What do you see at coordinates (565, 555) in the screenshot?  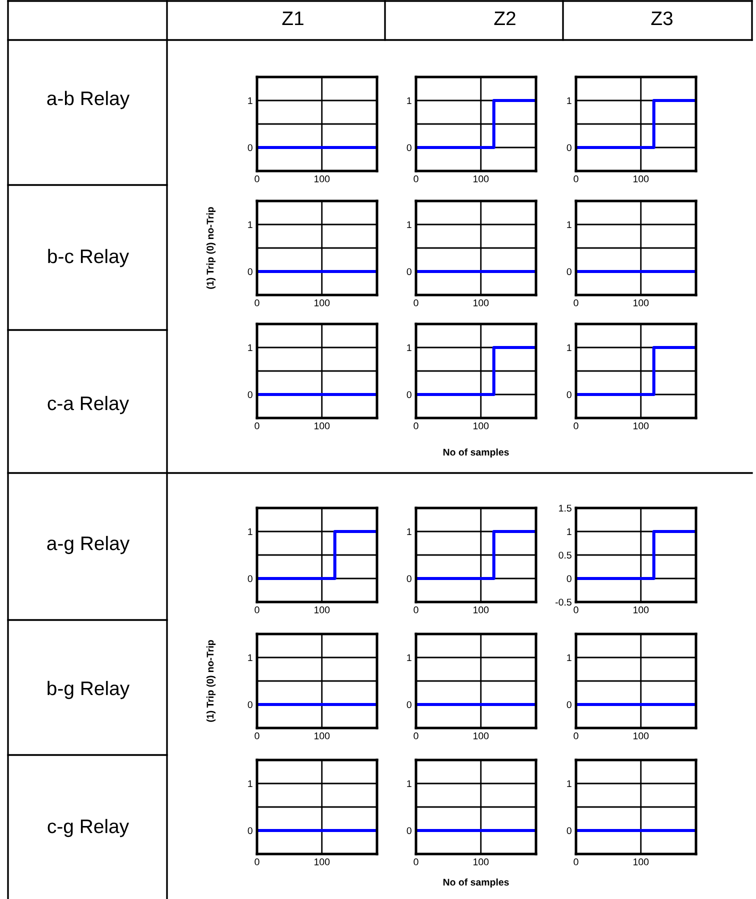 I see `y-tick-label: 0.5` at bounding box center [565, 555].